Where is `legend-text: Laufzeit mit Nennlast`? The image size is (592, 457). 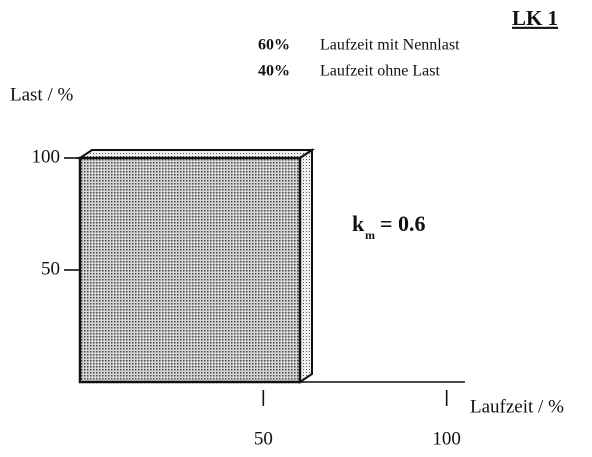
legend-text: Laufzeit mit Nennlast is located at coordinates (390, 45).